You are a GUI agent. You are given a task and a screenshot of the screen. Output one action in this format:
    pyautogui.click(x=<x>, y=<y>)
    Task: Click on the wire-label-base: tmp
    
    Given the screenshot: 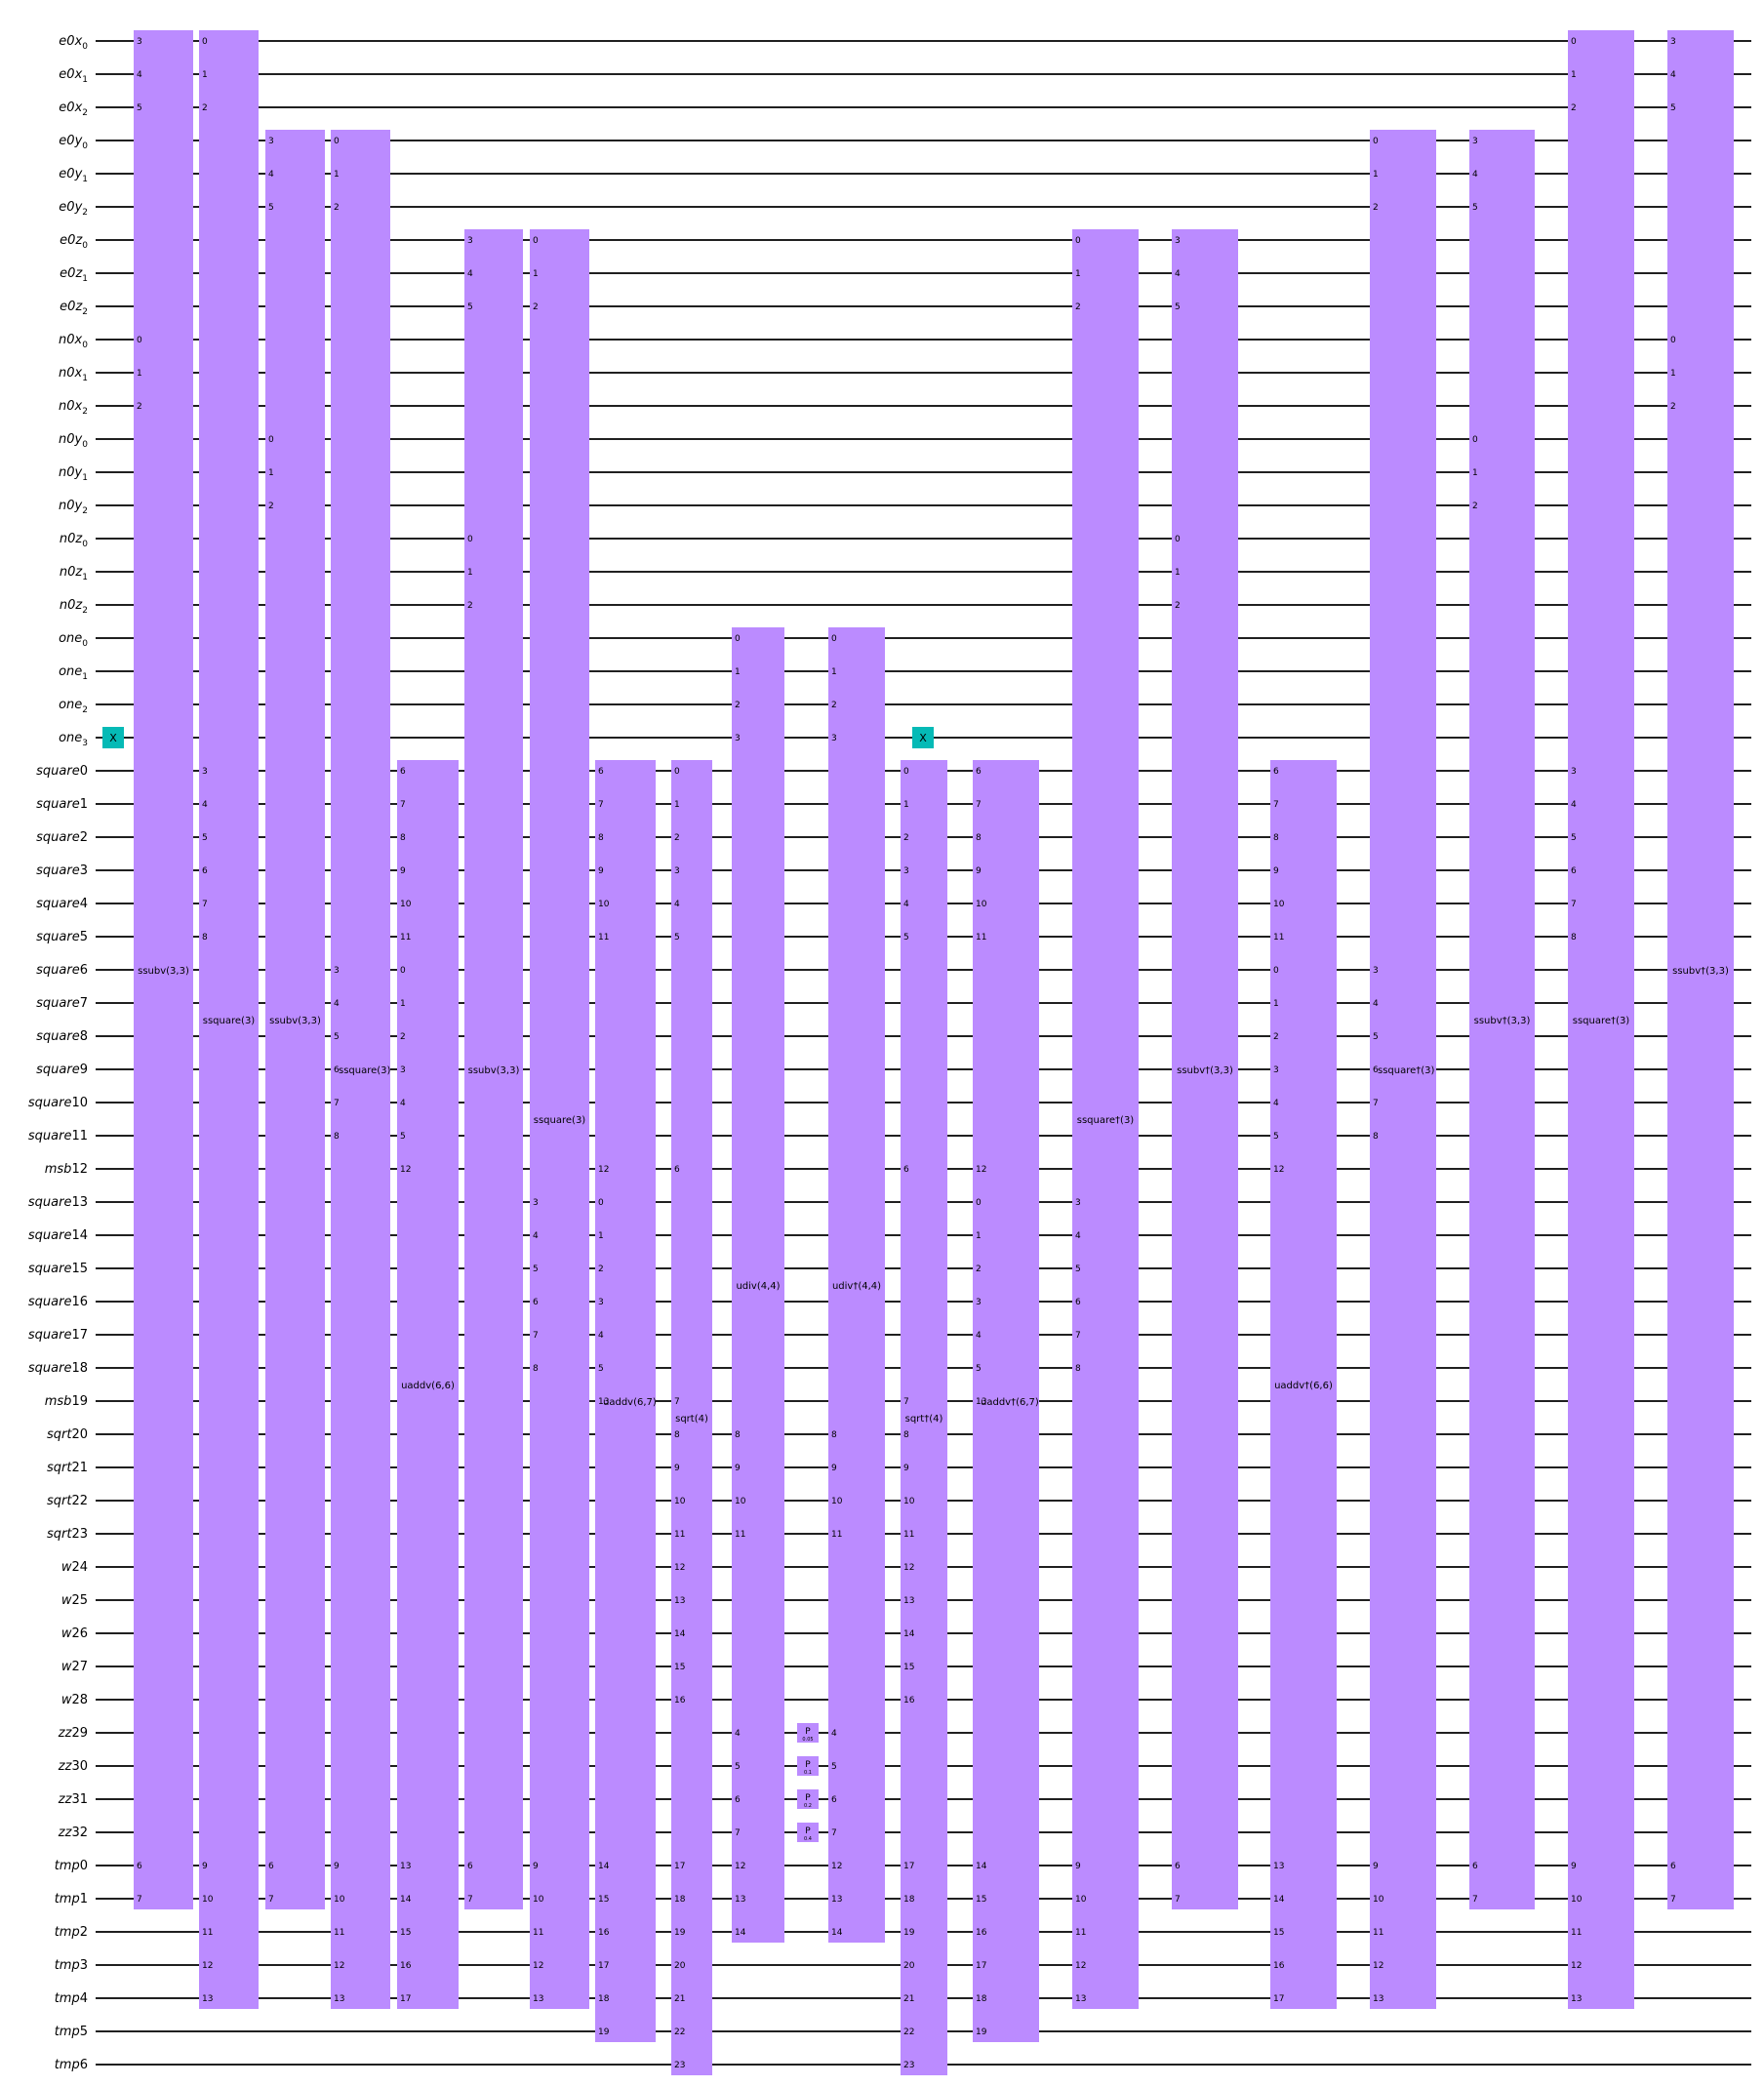 What is the action you would take?
    pyautogui.click(x=67, y=1965)
    